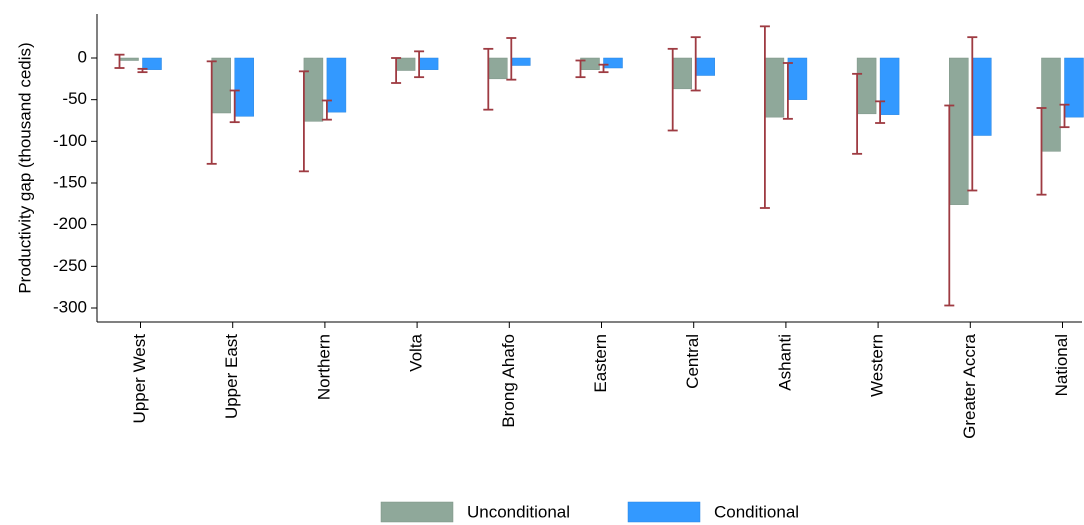  What do you see at coordinates (1061, 365) in the screenshot?
I see `x-tick-label: National` at bounding box center [1061, 365].